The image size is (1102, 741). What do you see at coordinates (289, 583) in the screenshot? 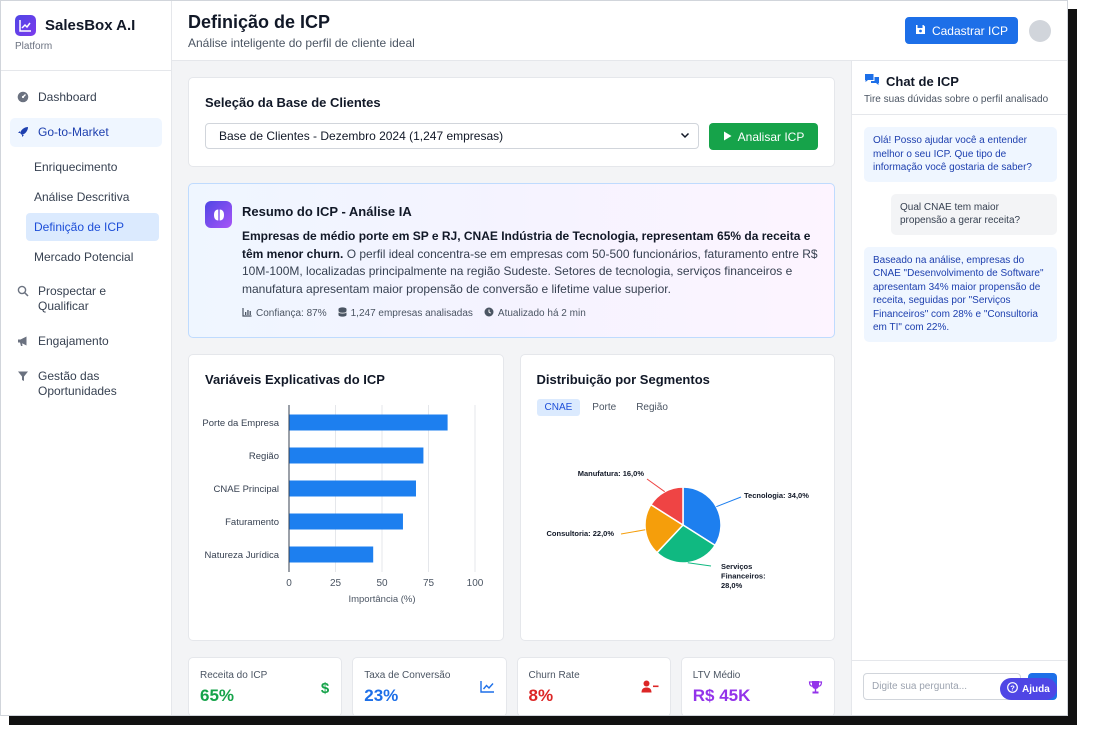
I see `x-tick-label: 0` at bounding box center [289, 583].